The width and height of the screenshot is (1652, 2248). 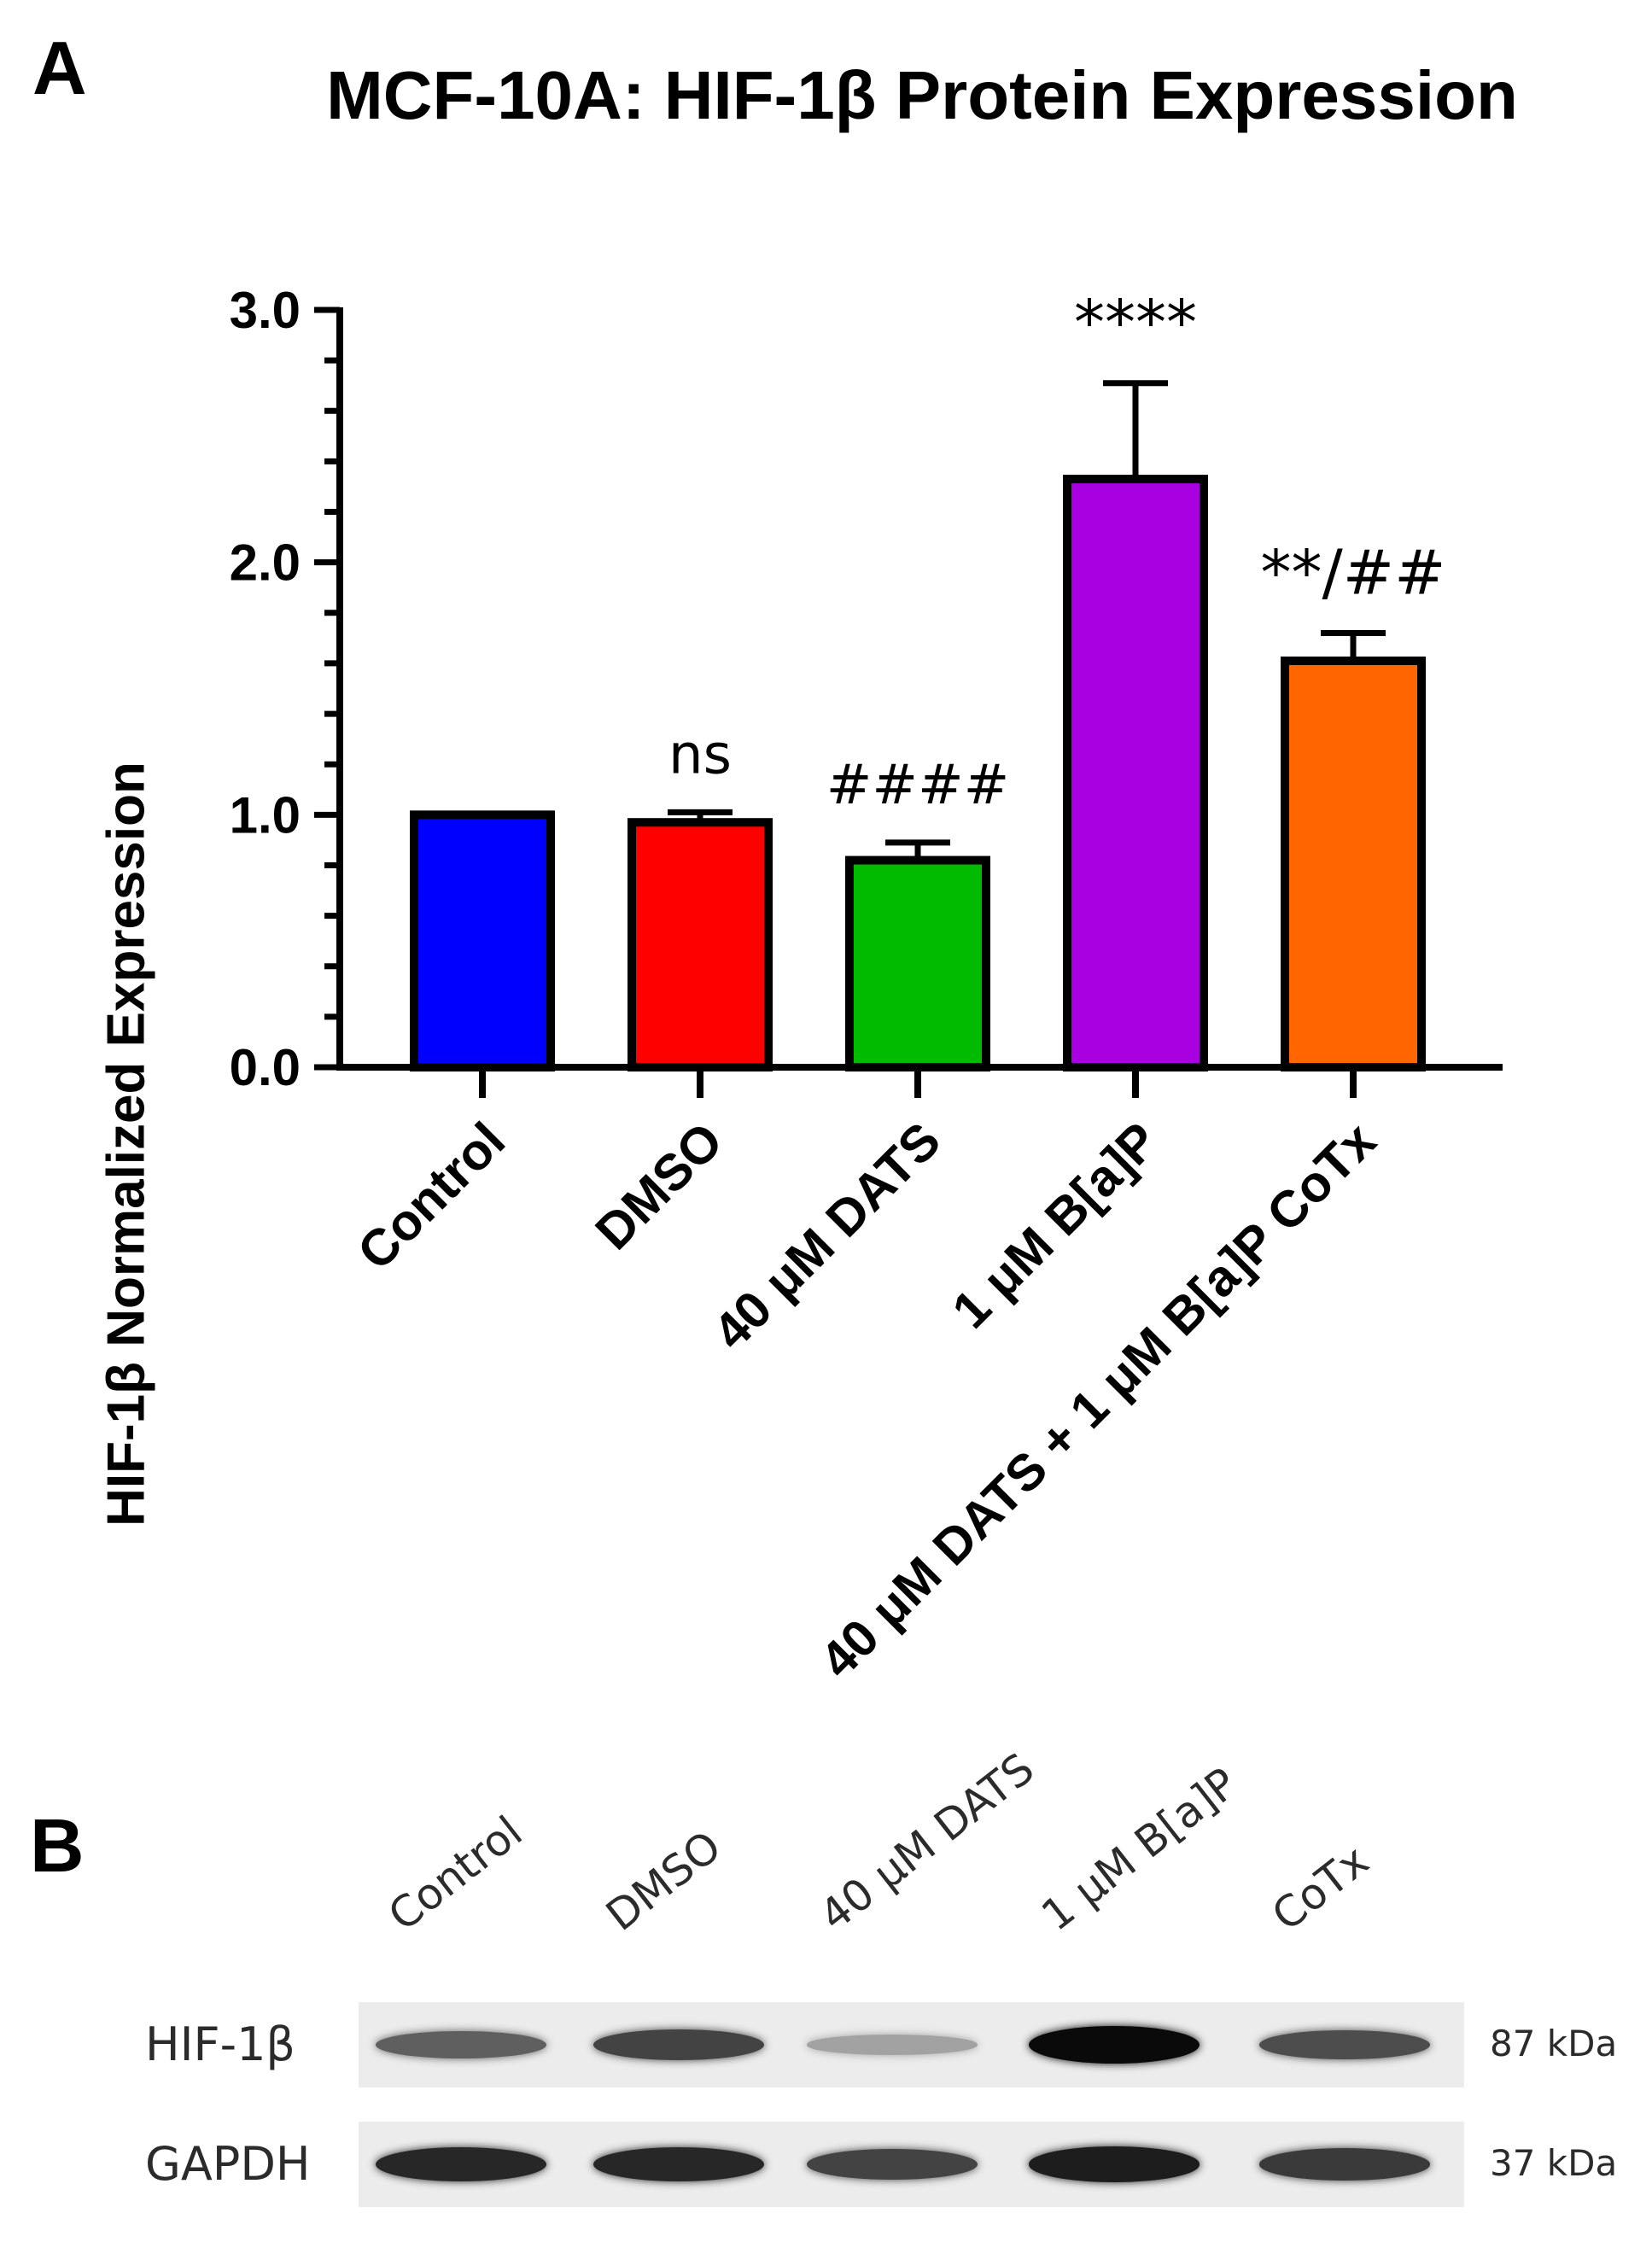 What do you see at coordinates (228, 2164) in the screenshot?
I see `blot-row-label: GAPDH` at bounding box center [228, 2164].